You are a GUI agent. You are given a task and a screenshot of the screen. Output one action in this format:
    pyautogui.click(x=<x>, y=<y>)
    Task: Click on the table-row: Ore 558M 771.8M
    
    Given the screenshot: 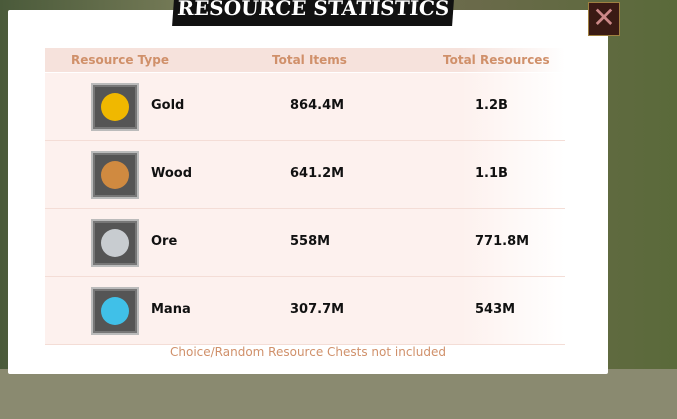 What is the action you would take?
    pyautogui.click(x=305, y=243)
    